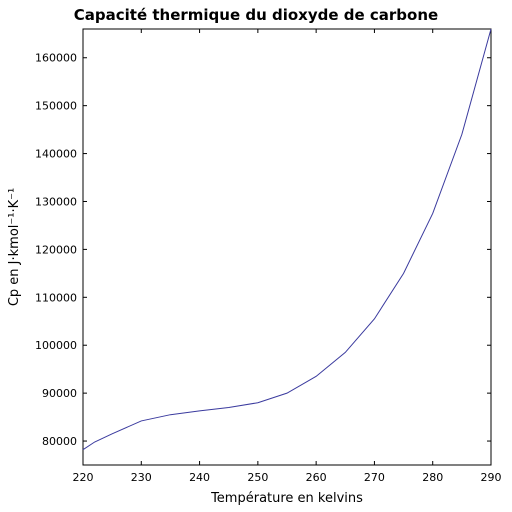 Image resolution: width=512 pixels, height=512 pixels. Describe the element at coordinates (374, 477) in the screenshot. I see `x-tick-label: 270` at that location.